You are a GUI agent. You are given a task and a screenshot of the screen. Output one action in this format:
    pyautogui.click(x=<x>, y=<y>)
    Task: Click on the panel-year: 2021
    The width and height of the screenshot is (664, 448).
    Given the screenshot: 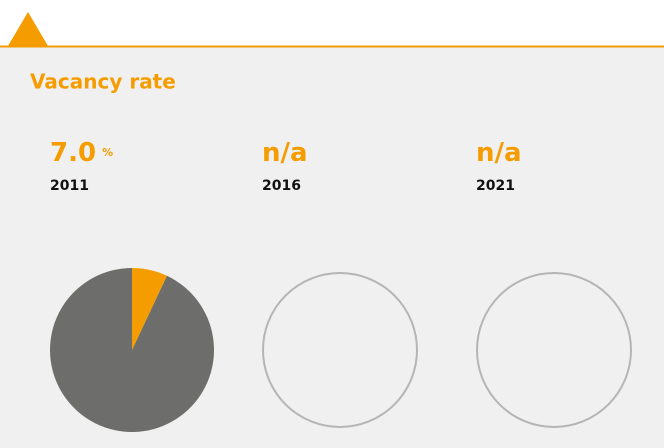 What is the action you would take?
    pyautogui.click(x=495, y=186)
    